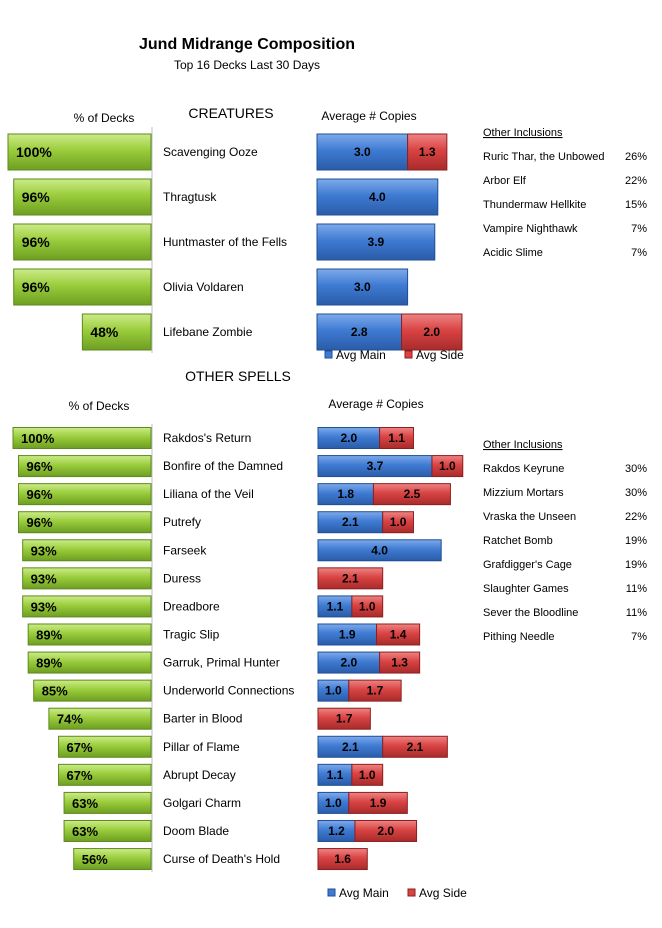 This screenshot has width=662, height=928. What do you see at coordinates (221, 859) in the screenshot?
I see `category-label: Curse of Death's Hold` at bounding box center [221, 859].